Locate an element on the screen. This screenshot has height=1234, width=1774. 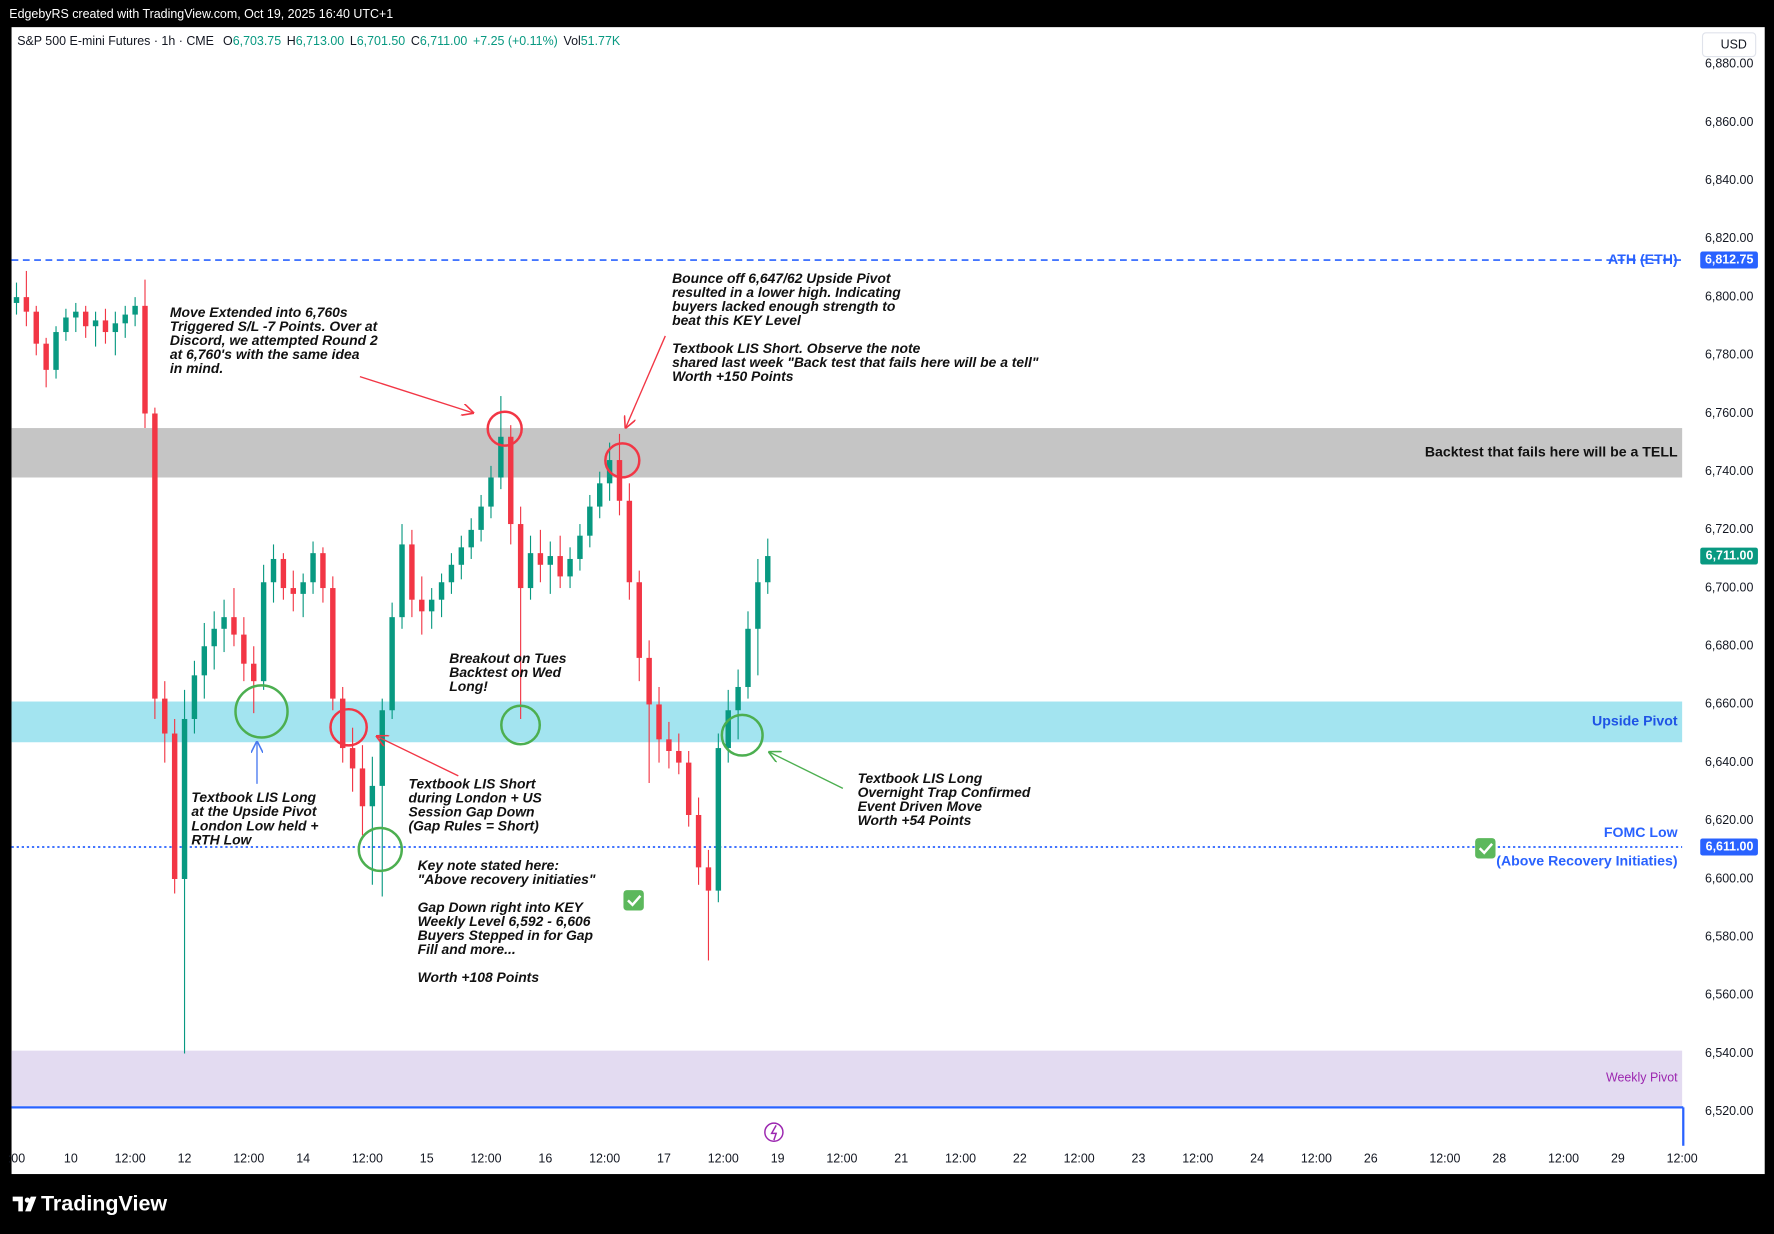
last-price-tag is located at coordinates (1729, 556).